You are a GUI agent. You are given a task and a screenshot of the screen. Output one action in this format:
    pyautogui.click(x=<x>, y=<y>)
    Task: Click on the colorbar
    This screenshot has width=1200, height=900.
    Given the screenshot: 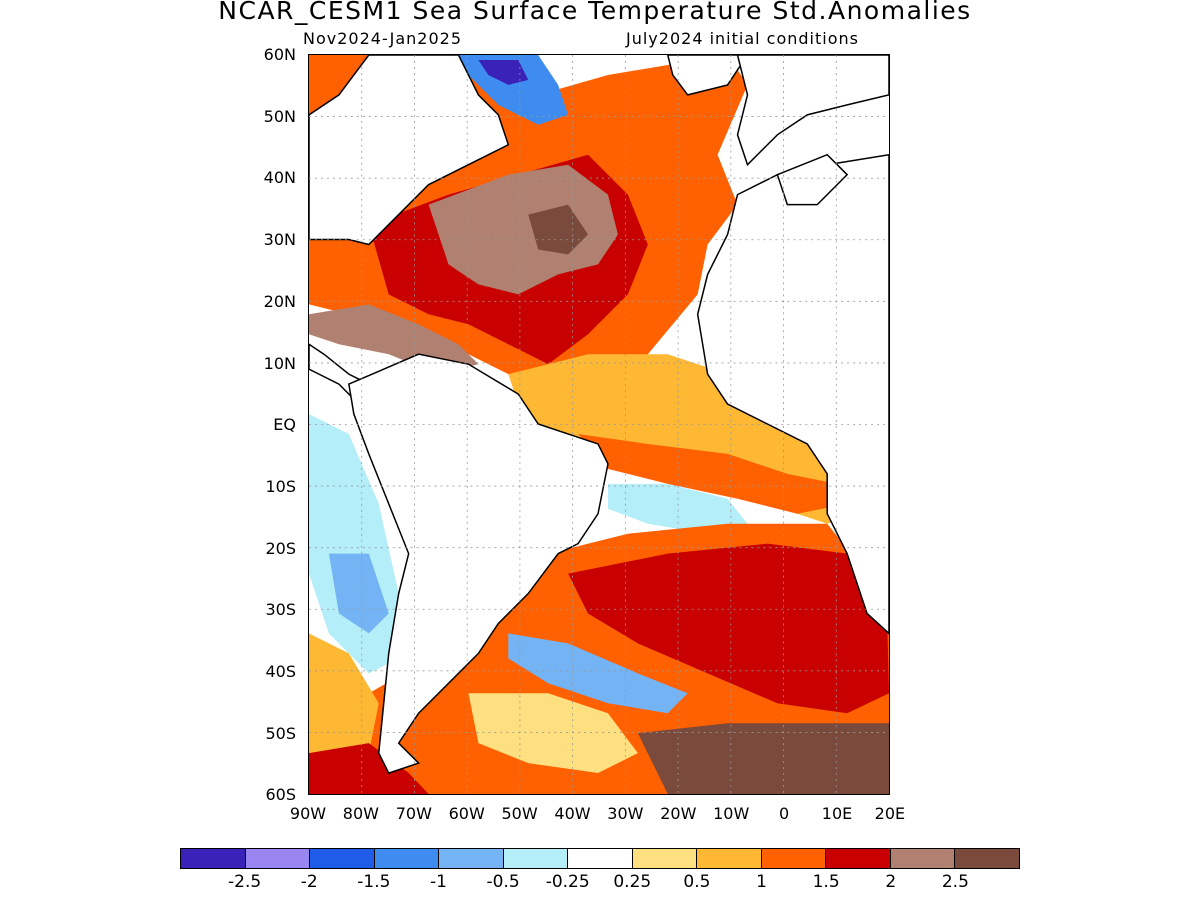 What is the action you would take?
    pyautogui.click(x=600, y=858)
    